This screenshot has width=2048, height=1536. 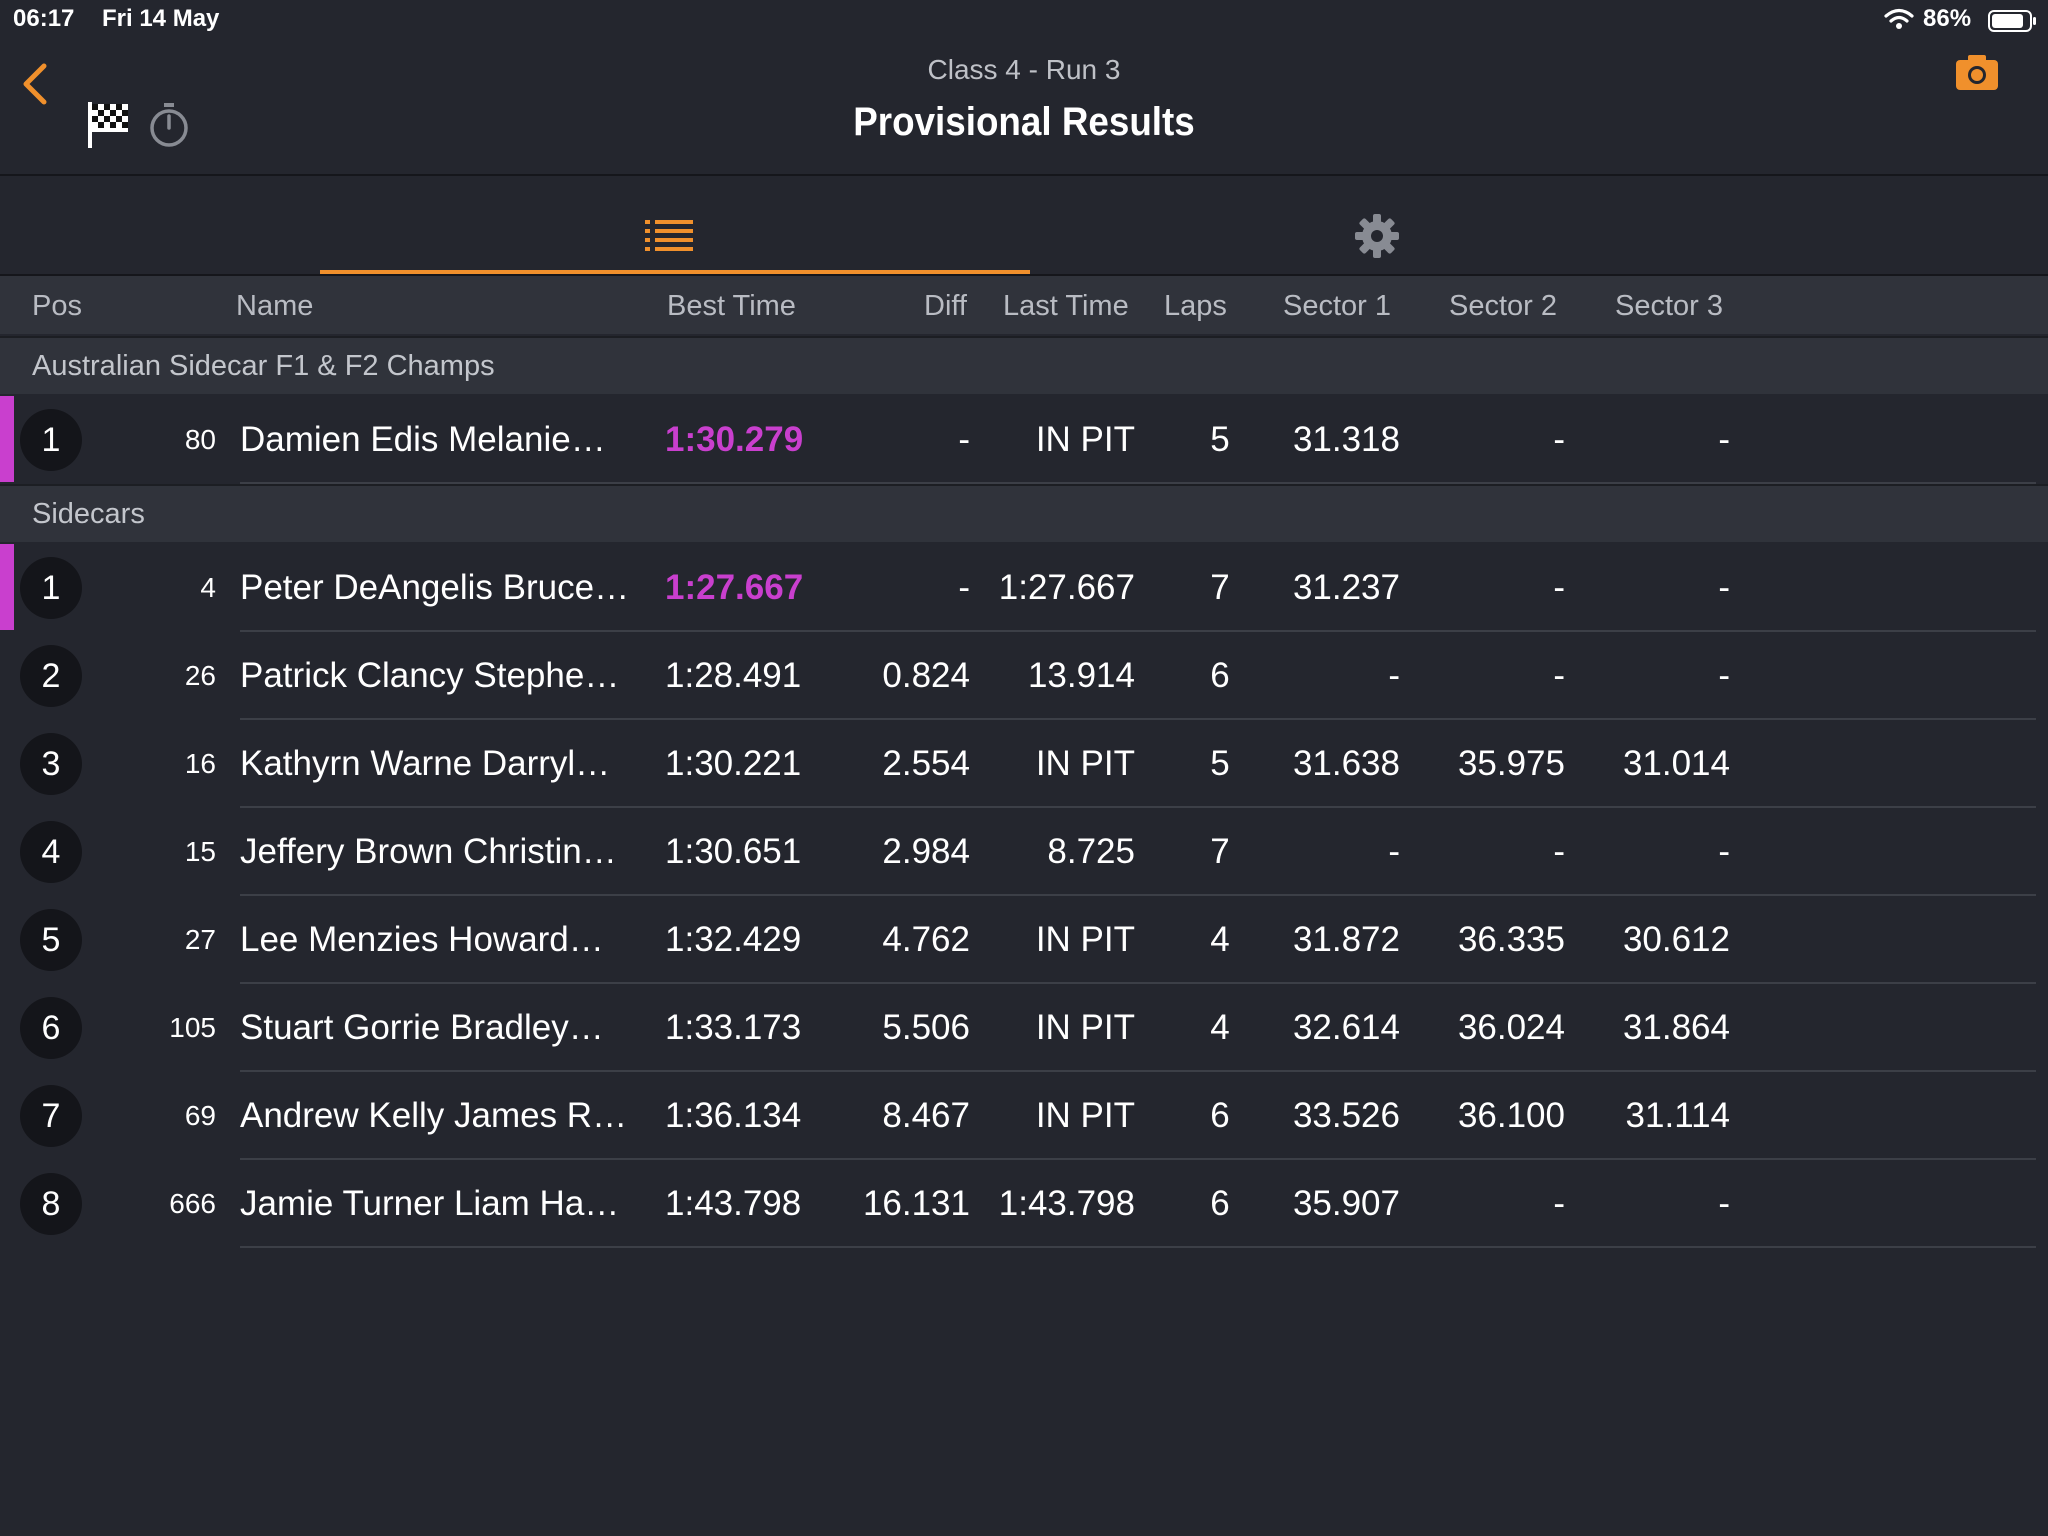 What do you see at coordinates (916, 1203) in the screenshot?
I see `diff: 16.131` at bounding box center [916, 1203].